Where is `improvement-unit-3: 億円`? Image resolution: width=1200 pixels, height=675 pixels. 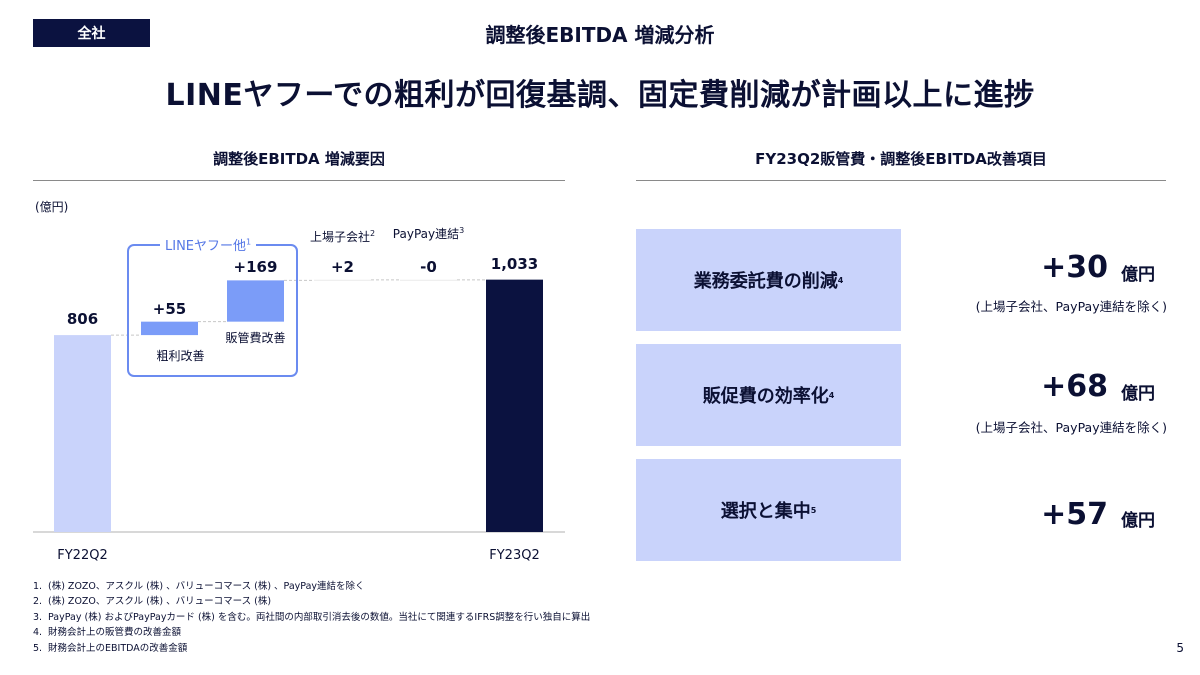 improvement-unit-3: 億円 is located at coordinates (1138, 521).